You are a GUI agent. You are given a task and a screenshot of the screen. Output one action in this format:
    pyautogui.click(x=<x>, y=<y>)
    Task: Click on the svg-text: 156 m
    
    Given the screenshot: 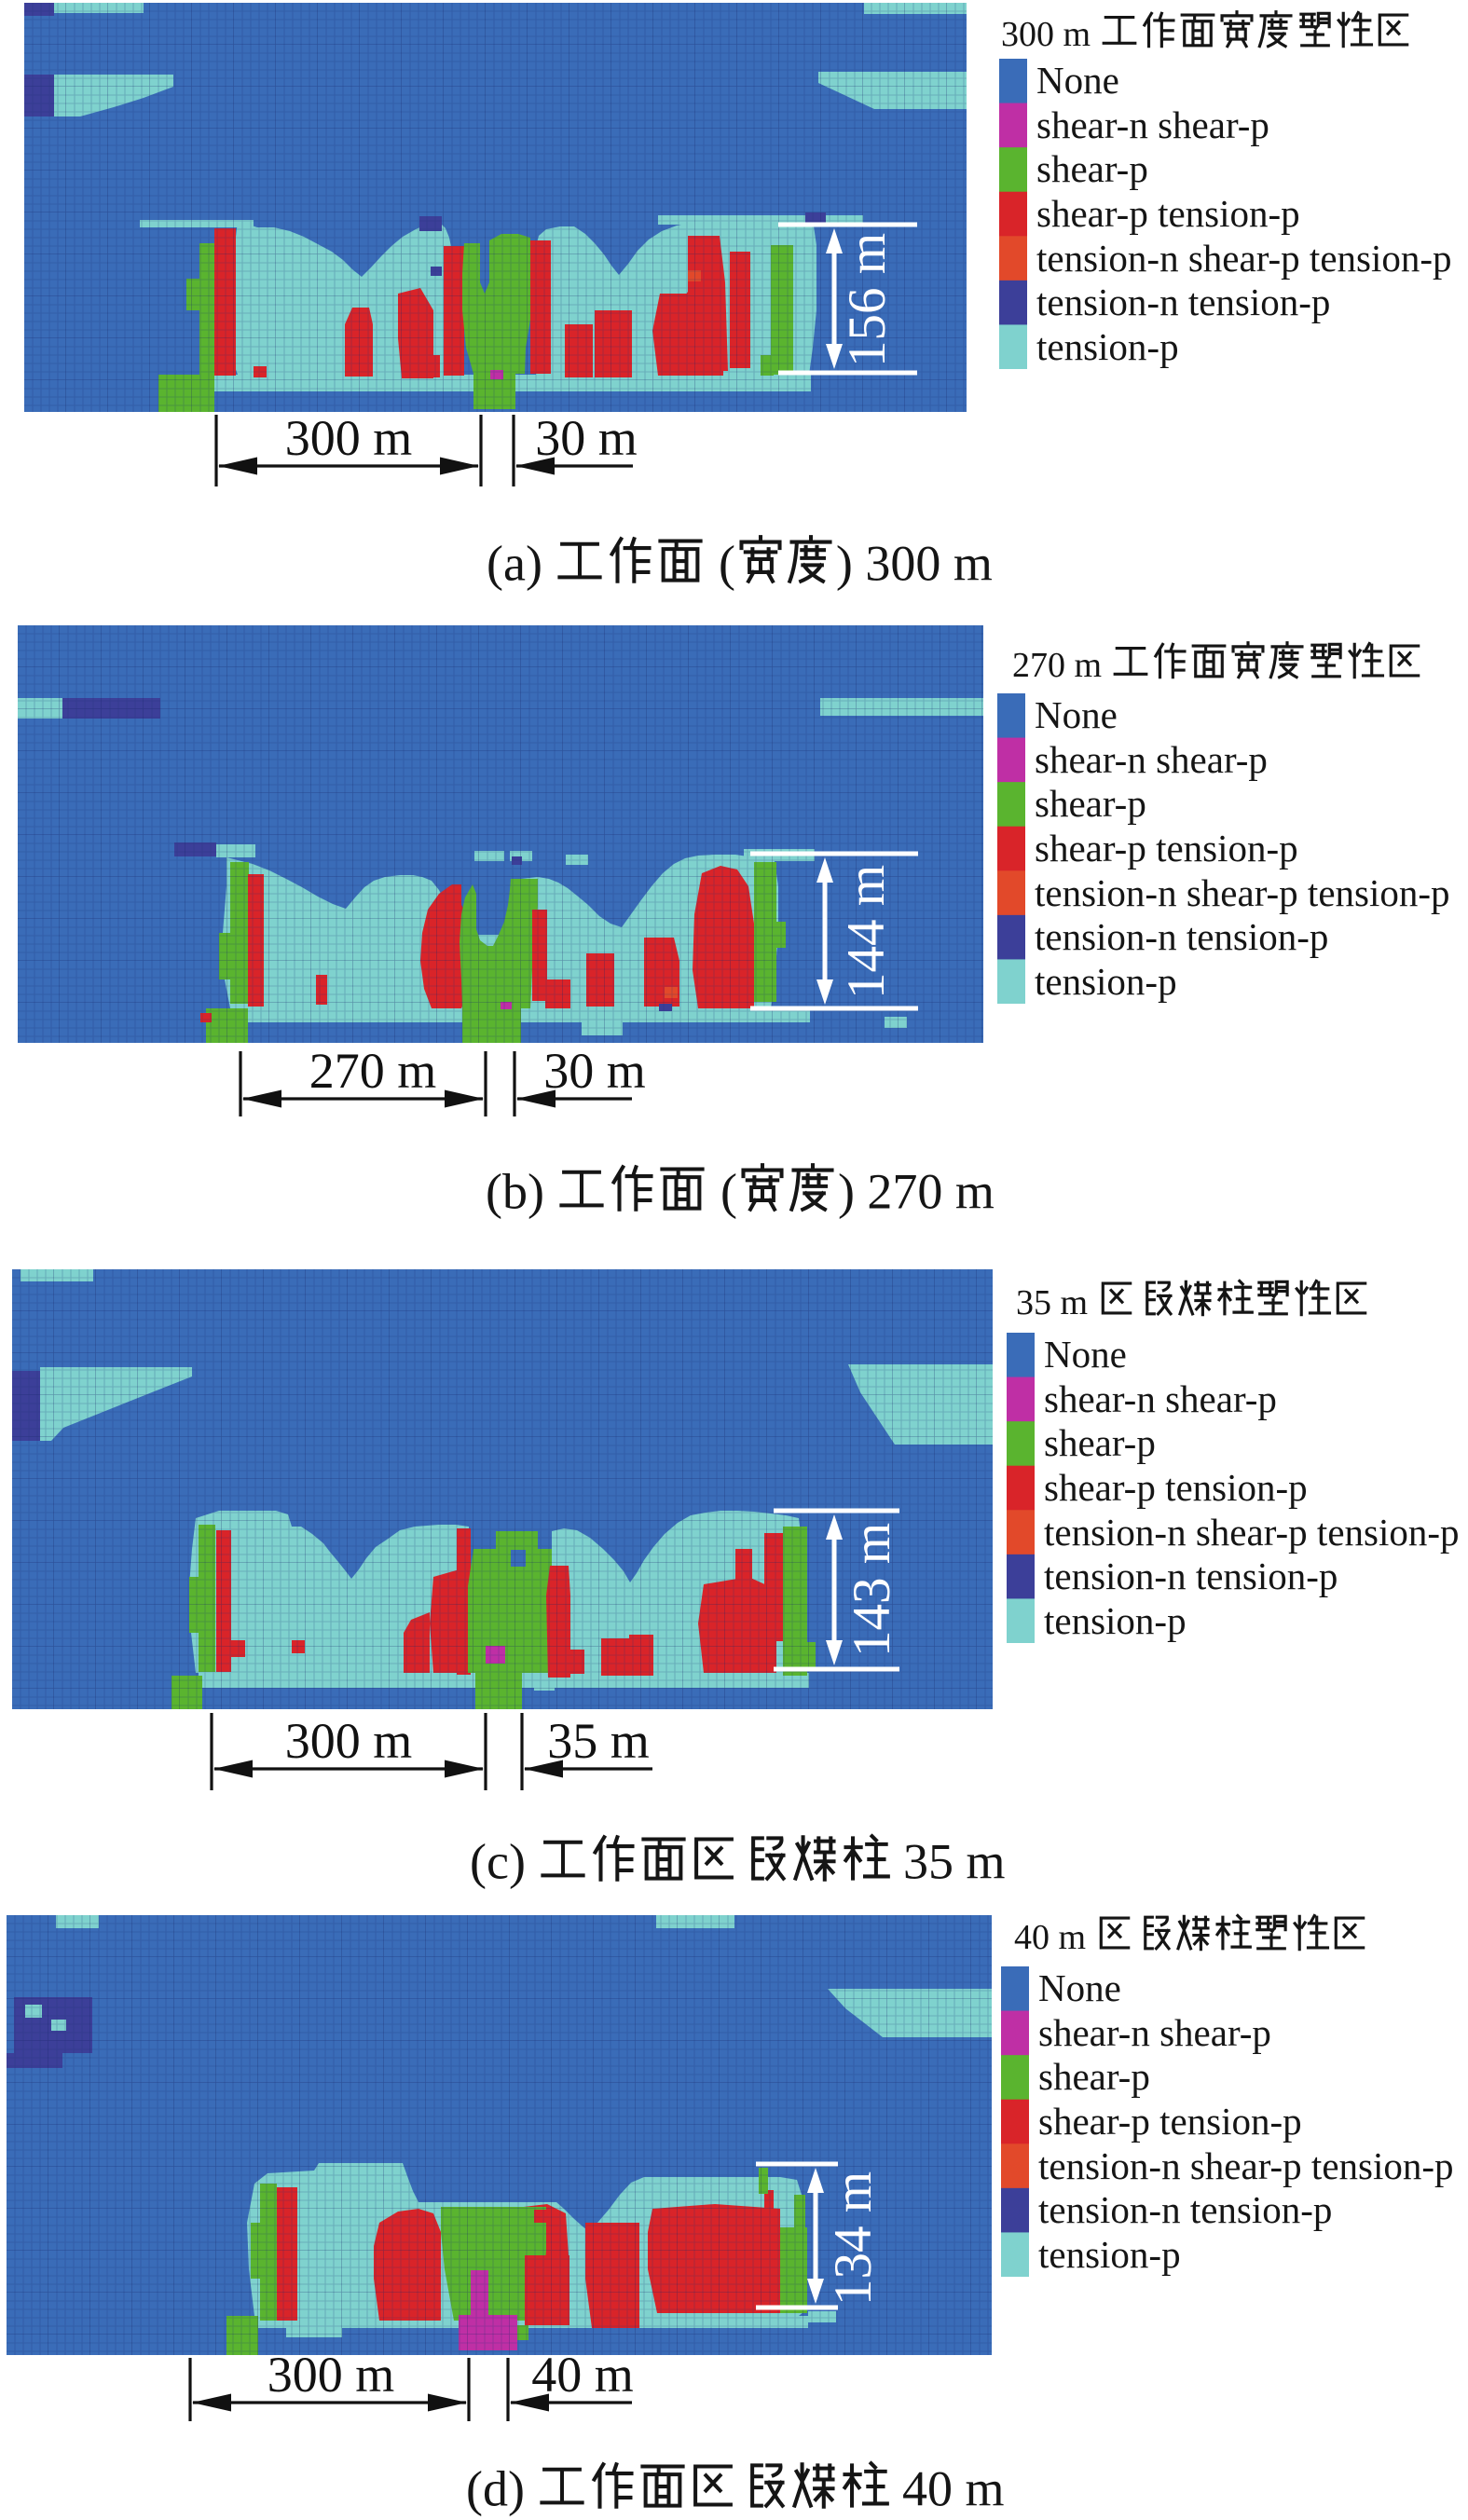 What is the action you would take?
    pyautogui.click(x=867, y=300)
    